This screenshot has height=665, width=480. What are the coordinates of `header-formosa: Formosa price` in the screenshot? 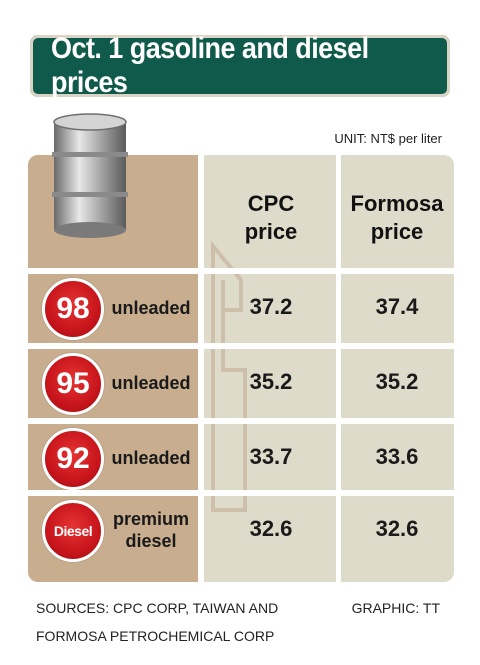 It's located at (397, 218).